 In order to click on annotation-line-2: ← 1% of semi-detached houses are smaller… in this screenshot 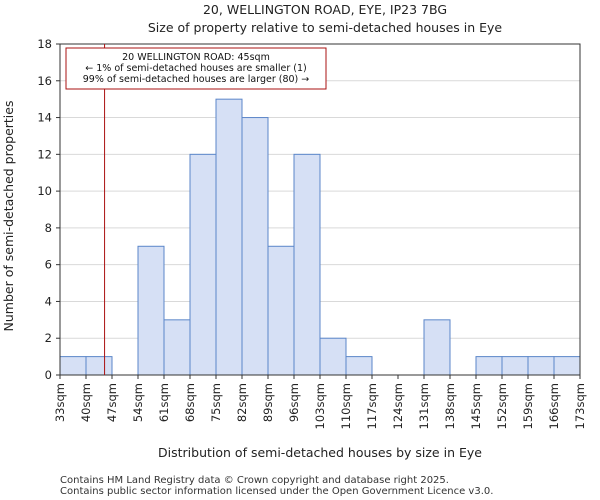, I will do `click(195, 68)`.